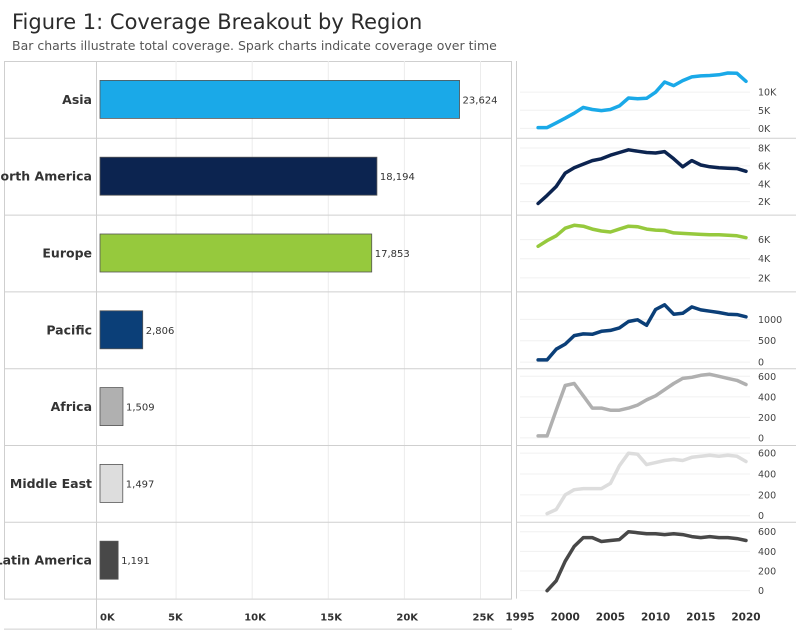 The height and width of the screenshot is (636, 796). What do you see at coordinates (519, 618) in the screenshot?
I see `spark-x-tick-label: 1995` at bounding box center [519, 618].